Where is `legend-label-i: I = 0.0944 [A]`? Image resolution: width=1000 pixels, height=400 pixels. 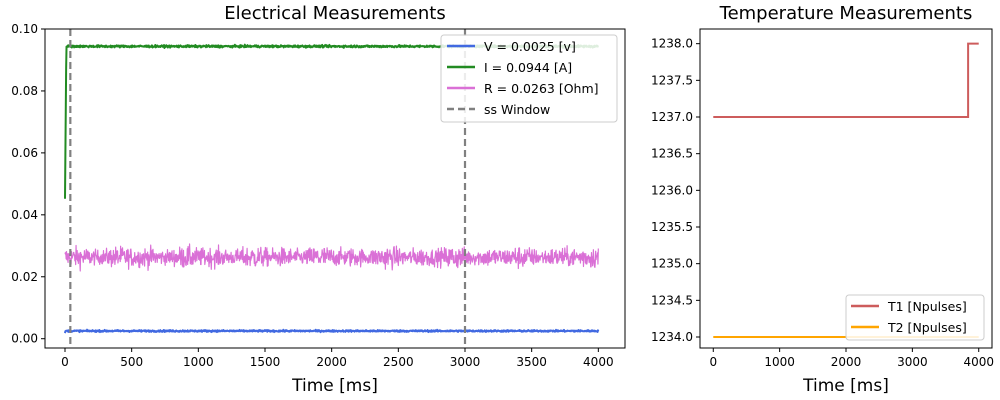 legend-label-i: I = 0.0944 [A] is located at coordinates (528, 67).